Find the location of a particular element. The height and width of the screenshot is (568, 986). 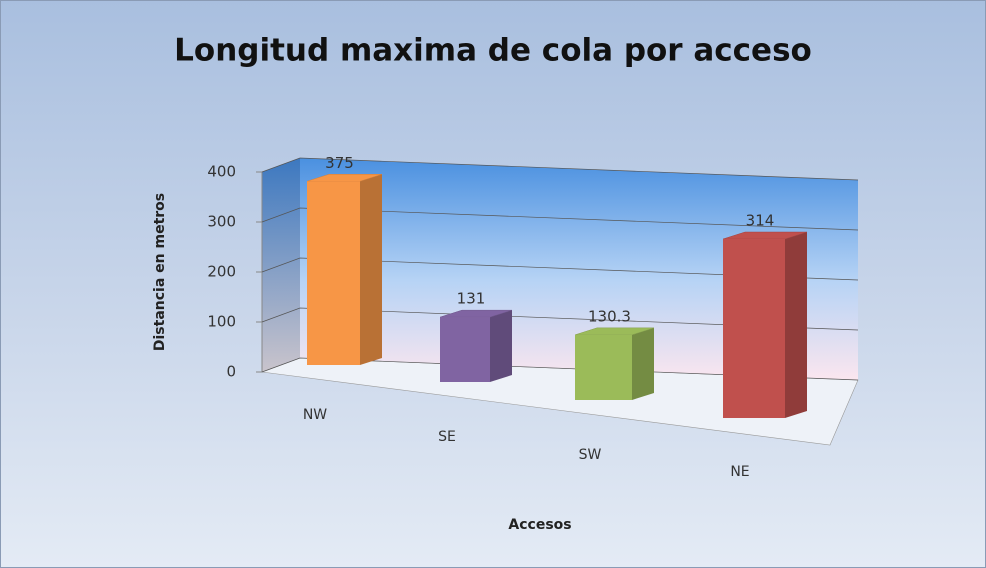

y-tick-label: 100 is located at coordinates (221, 322).